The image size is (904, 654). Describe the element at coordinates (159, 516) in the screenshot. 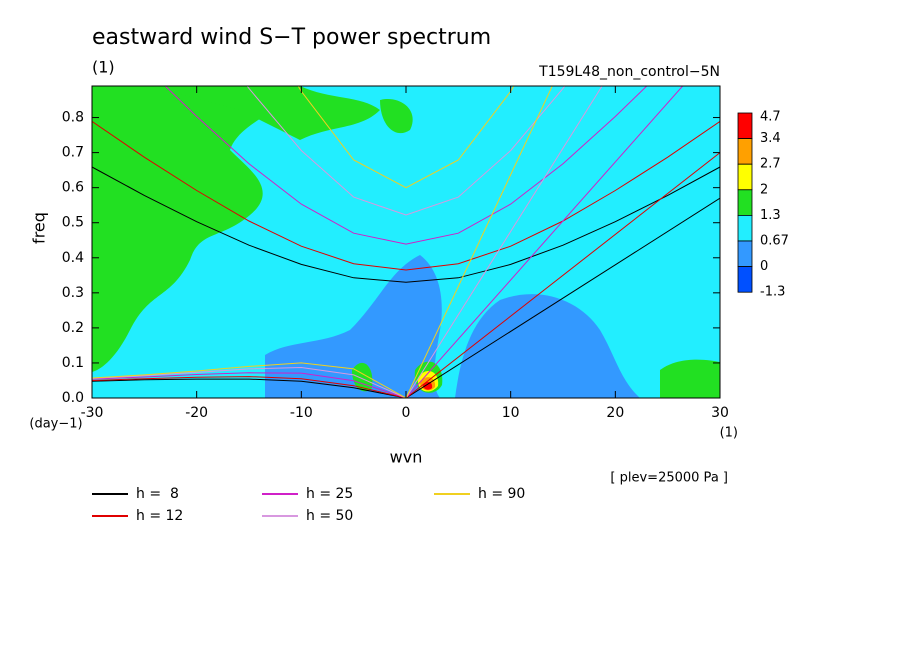

I see `legend-label: h = 12` at that location.